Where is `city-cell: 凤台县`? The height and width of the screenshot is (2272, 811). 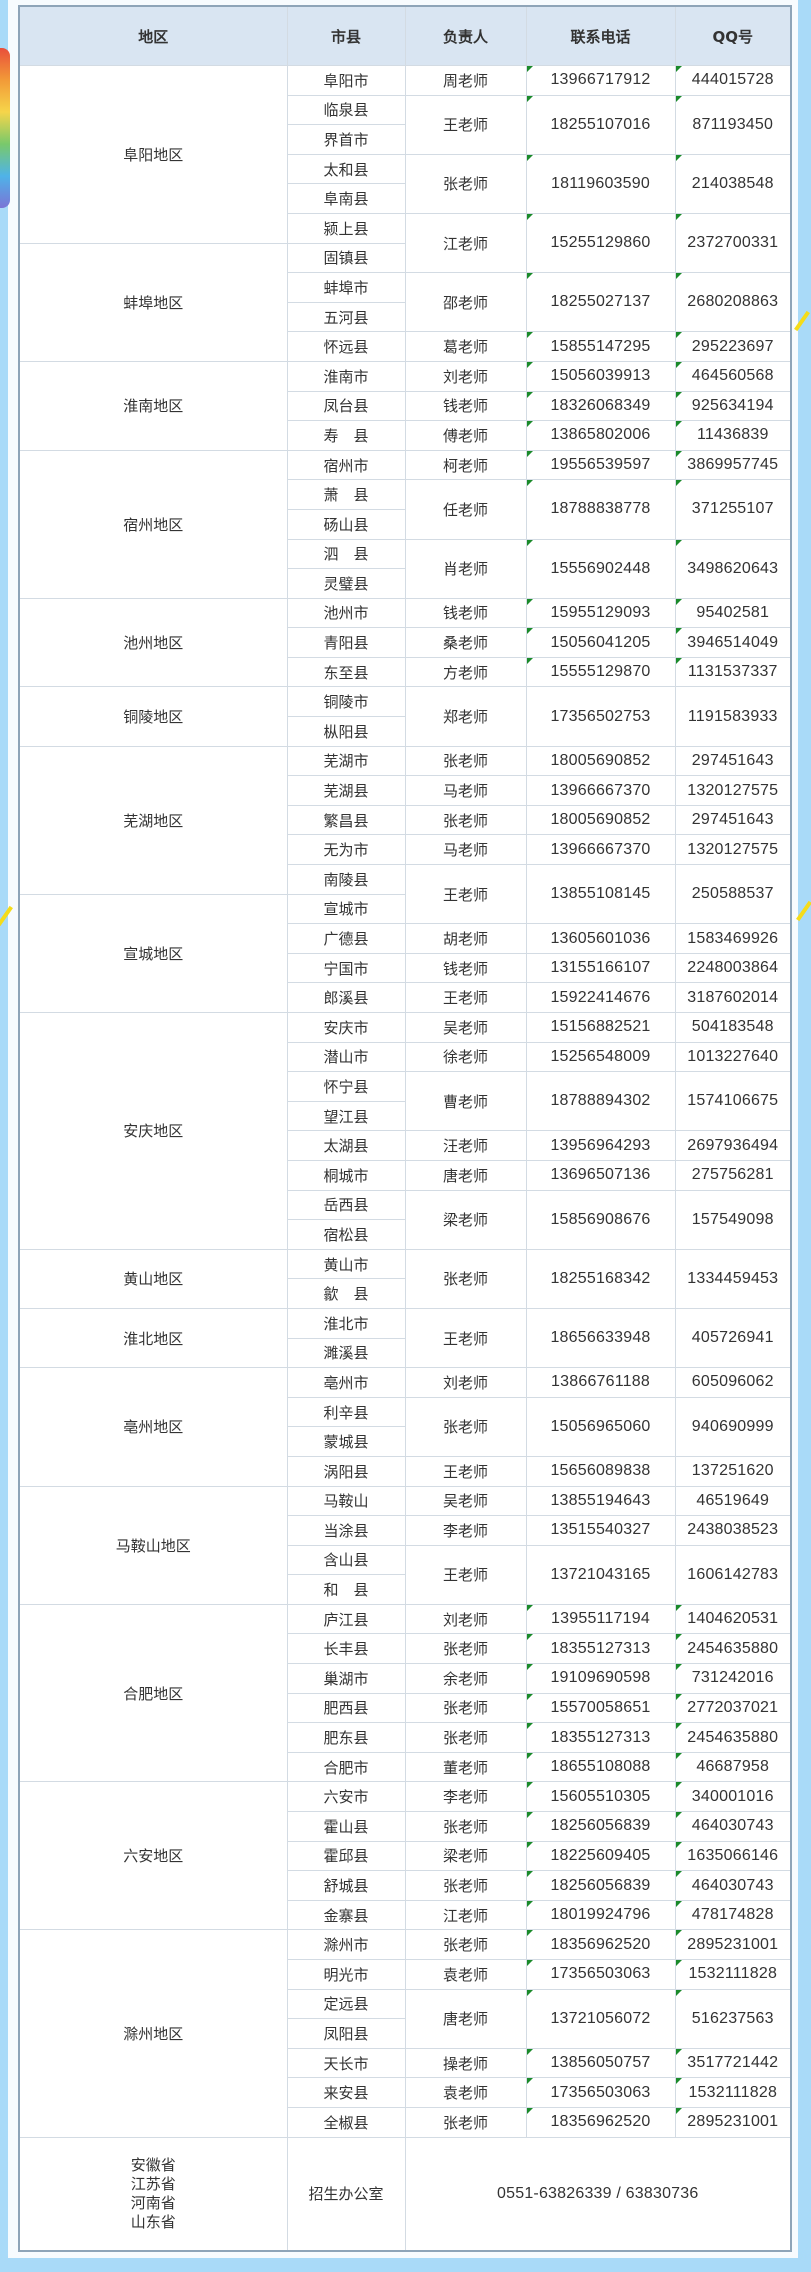 city-cell: 凤台县 is located at coordinates (346, 406).